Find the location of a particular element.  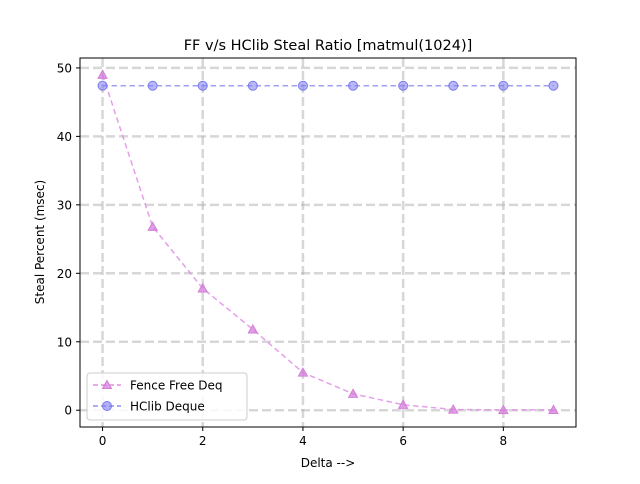

legend-box is located at coordinates (167, 396).